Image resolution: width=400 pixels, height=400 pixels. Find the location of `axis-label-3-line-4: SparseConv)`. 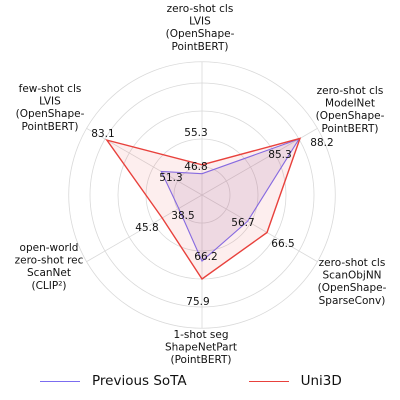

axis-label-3-line-4: SparseConv) is located at coordinates (352, 301).